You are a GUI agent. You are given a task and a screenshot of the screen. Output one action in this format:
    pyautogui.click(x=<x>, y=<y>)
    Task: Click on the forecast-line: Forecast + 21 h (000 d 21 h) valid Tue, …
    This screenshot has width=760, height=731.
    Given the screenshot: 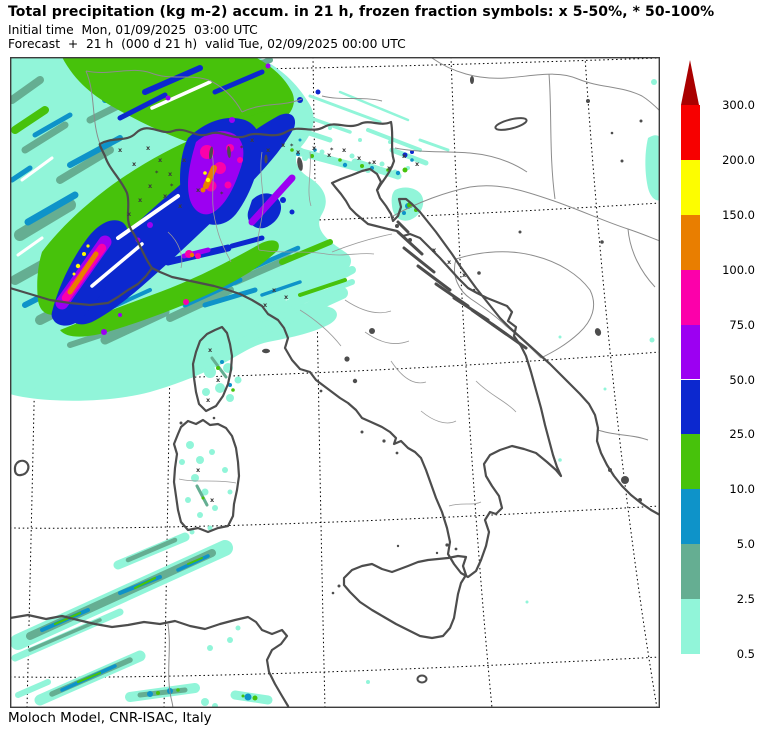 What is the action you would take?
    pyautogui.click(x=207, y=44)
    